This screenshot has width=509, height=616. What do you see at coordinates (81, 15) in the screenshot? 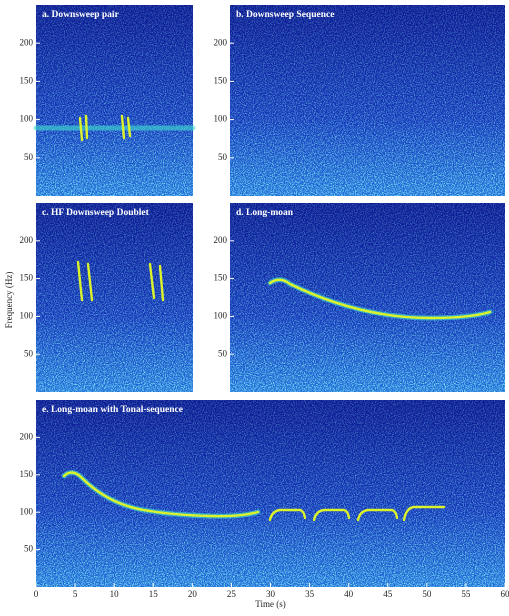
I see `panel-title: a. Downsweep pair` at bounding box center [81, 15].